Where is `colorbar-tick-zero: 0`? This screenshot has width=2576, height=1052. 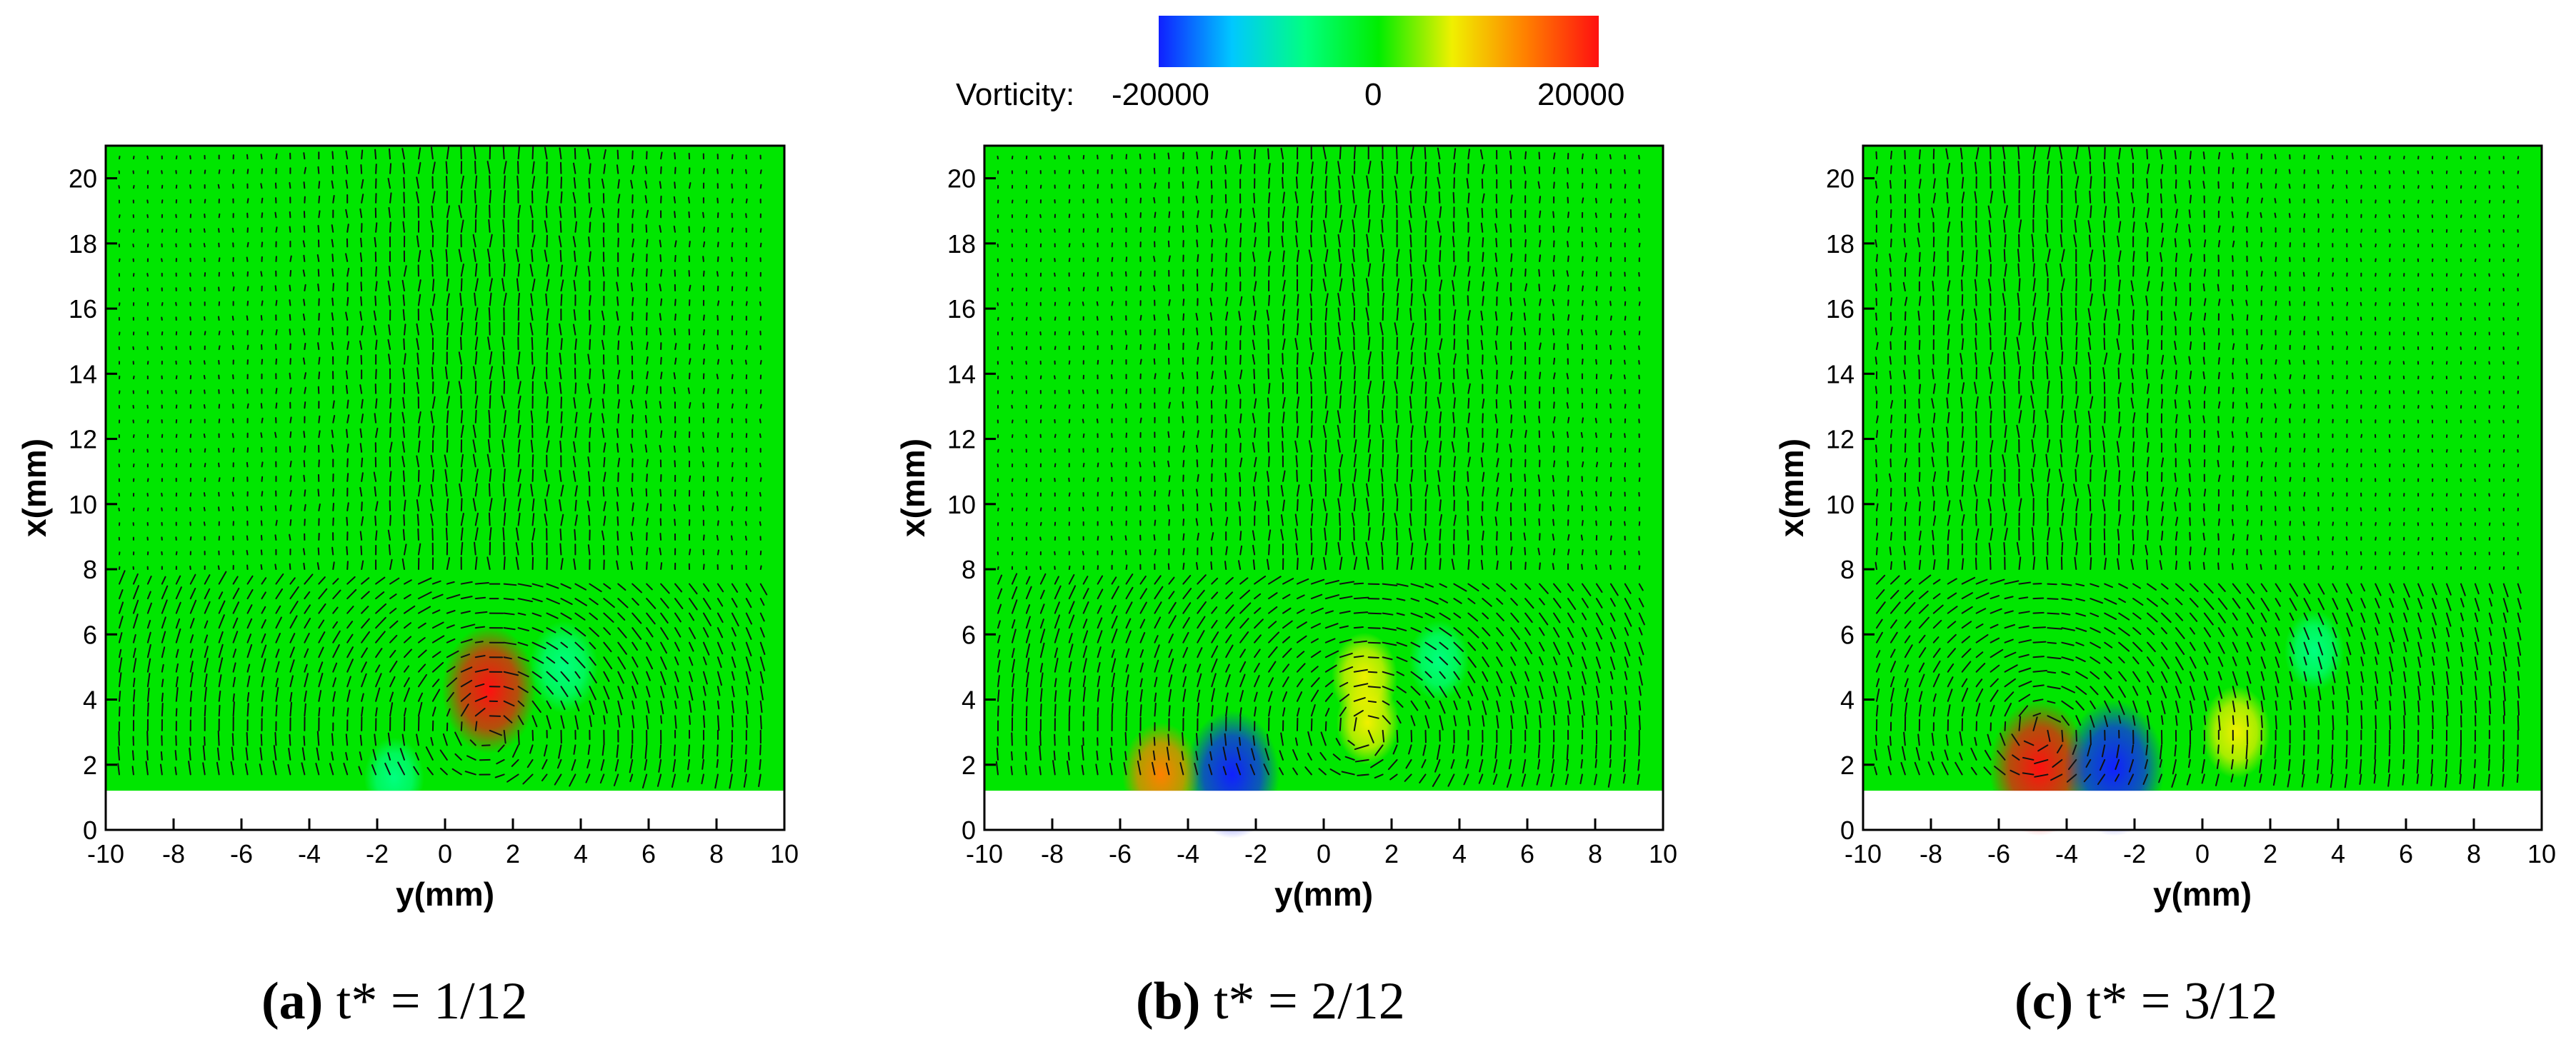
colorbar-tick-zero: 0 is located at coordinates (1373, 94).